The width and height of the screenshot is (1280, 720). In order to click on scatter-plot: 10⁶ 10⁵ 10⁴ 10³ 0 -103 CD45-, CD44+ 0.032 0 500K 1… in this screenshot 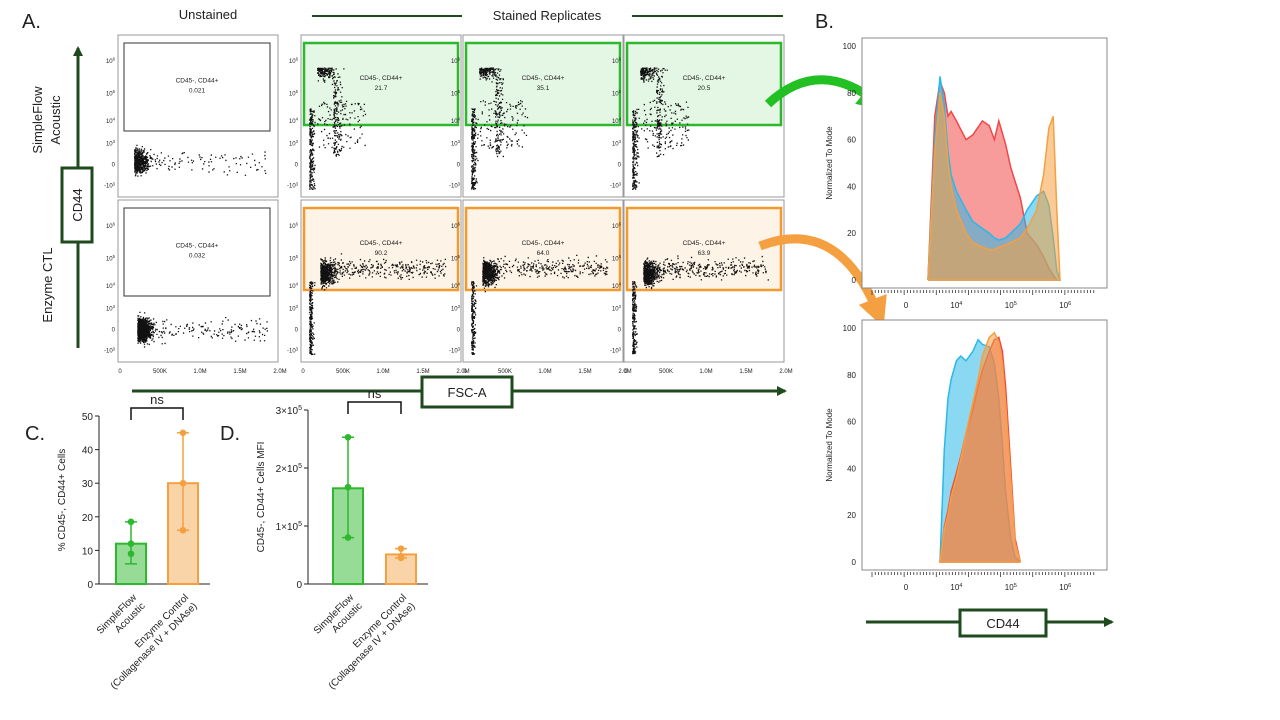, I will do `click(195, 287)`.